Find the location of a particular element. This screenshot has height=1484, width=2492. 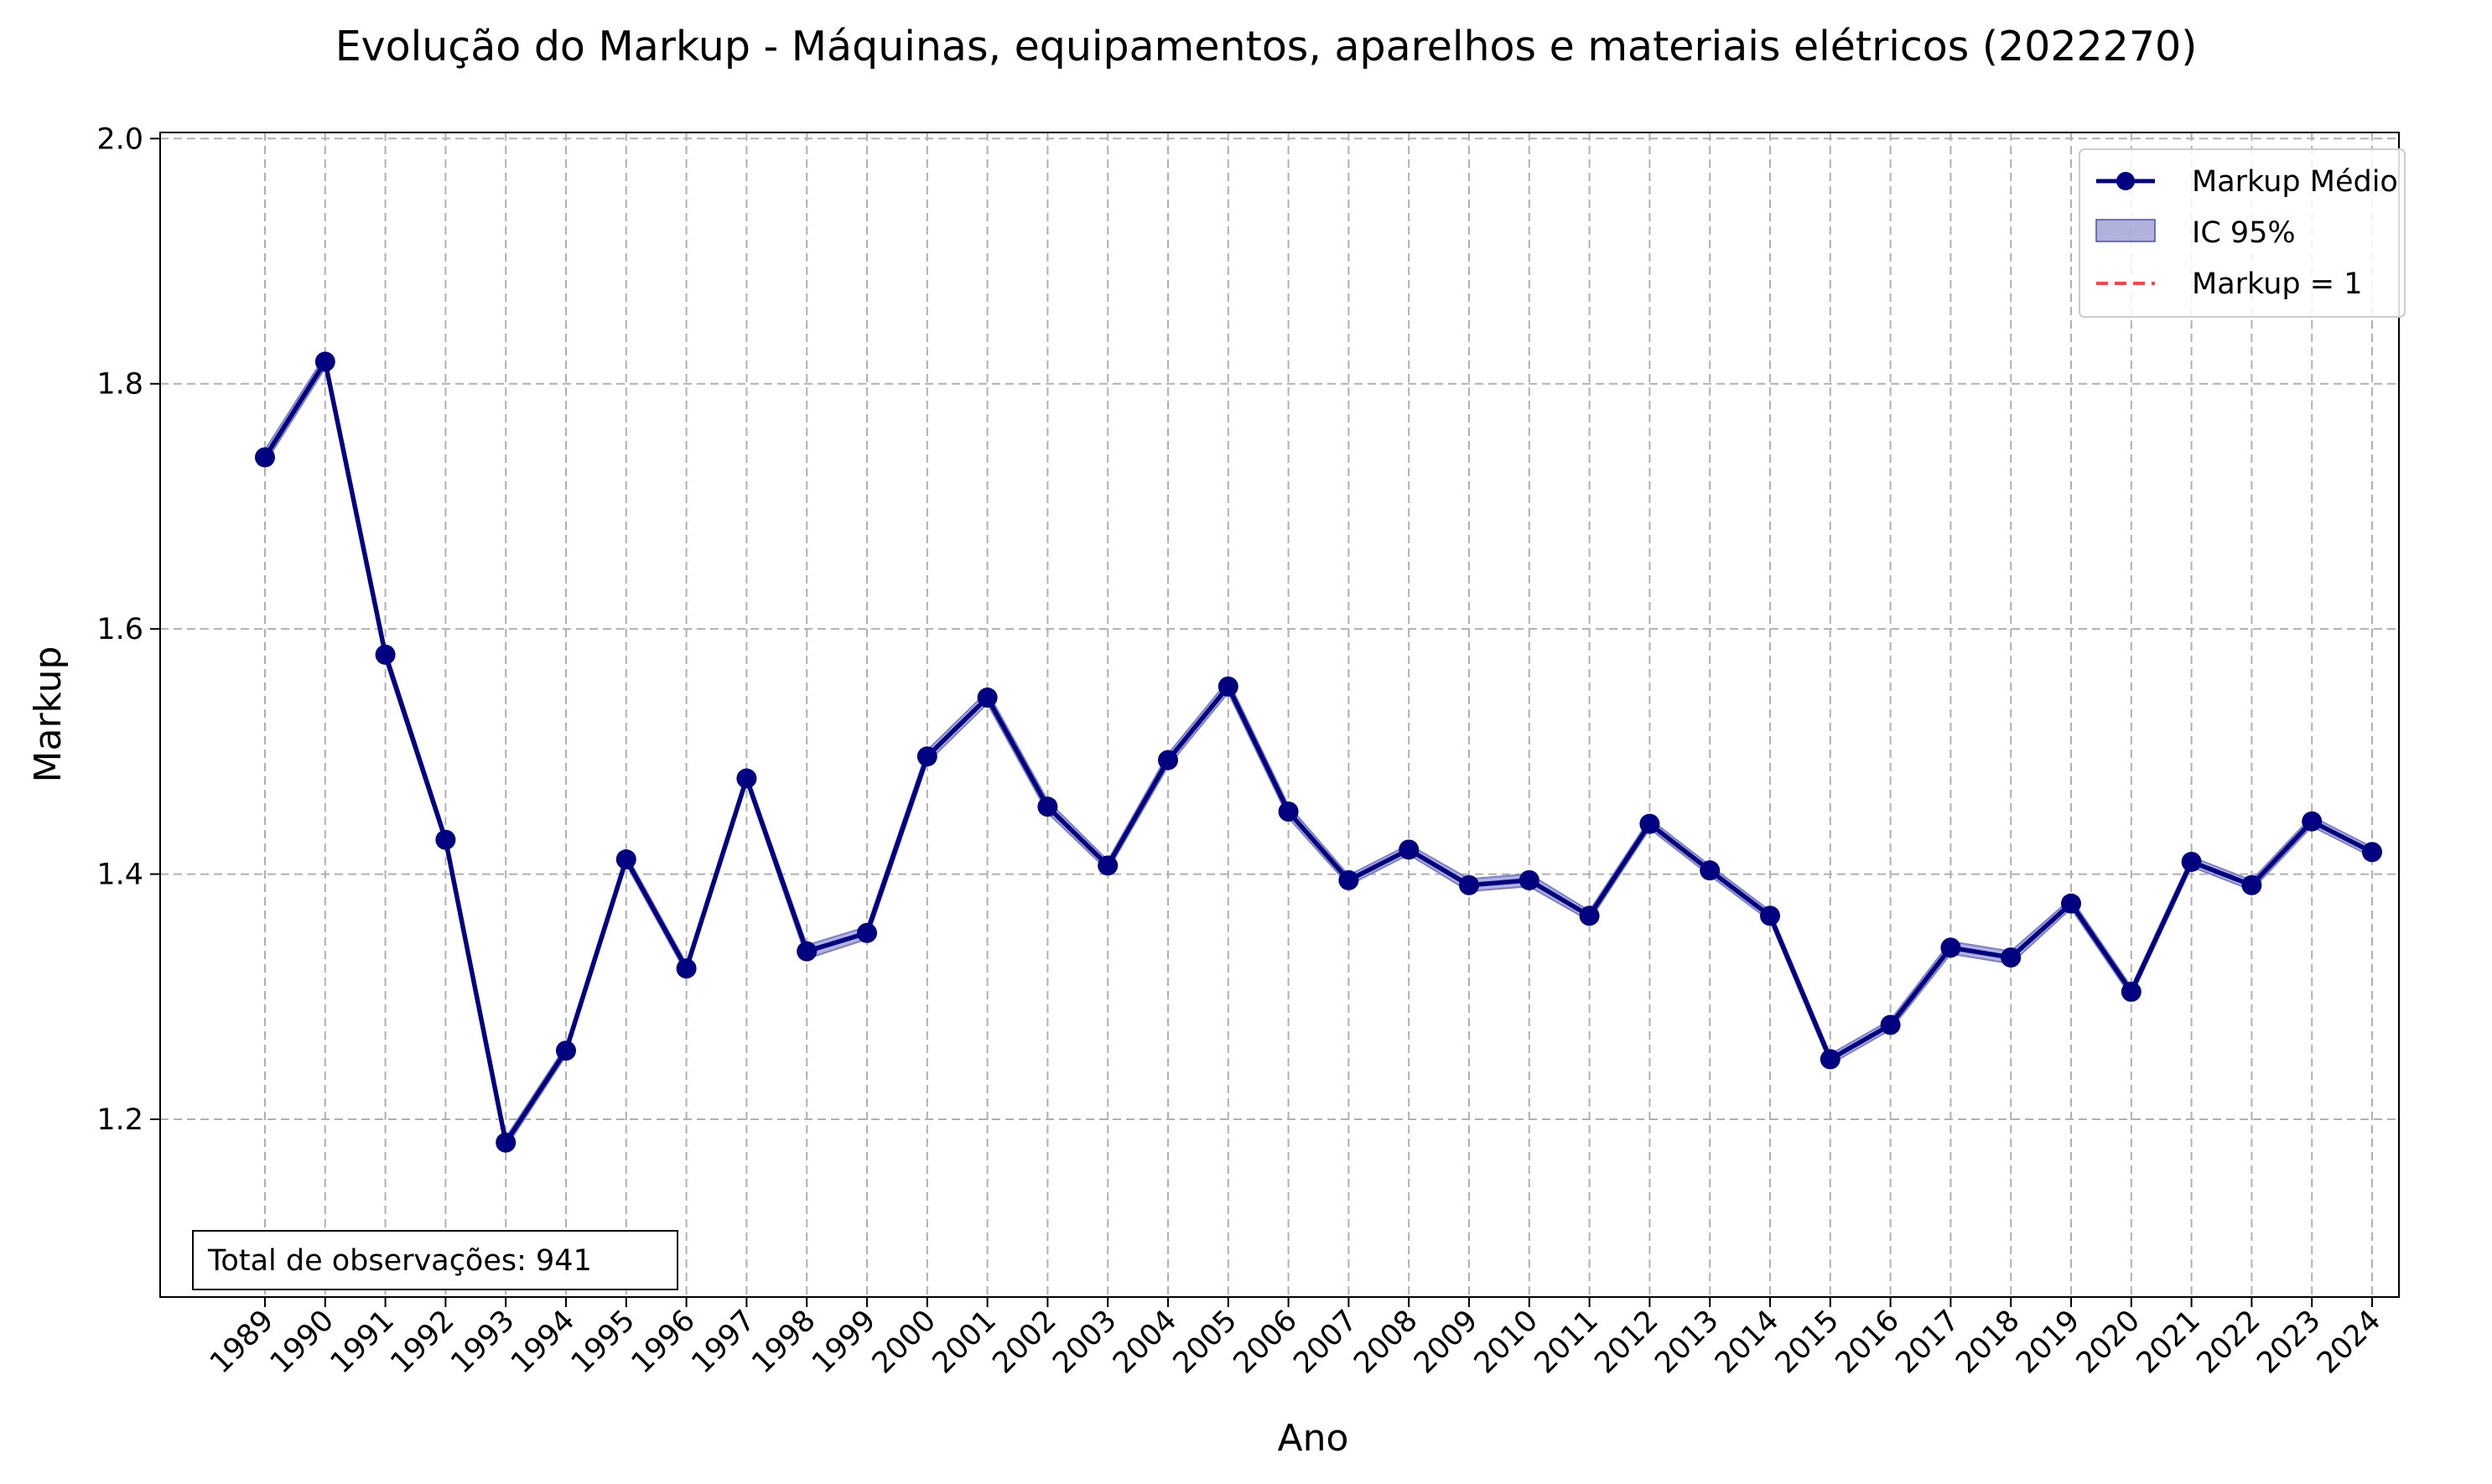

y-tick-label: 1.6 is located at coordinates (119, 629).